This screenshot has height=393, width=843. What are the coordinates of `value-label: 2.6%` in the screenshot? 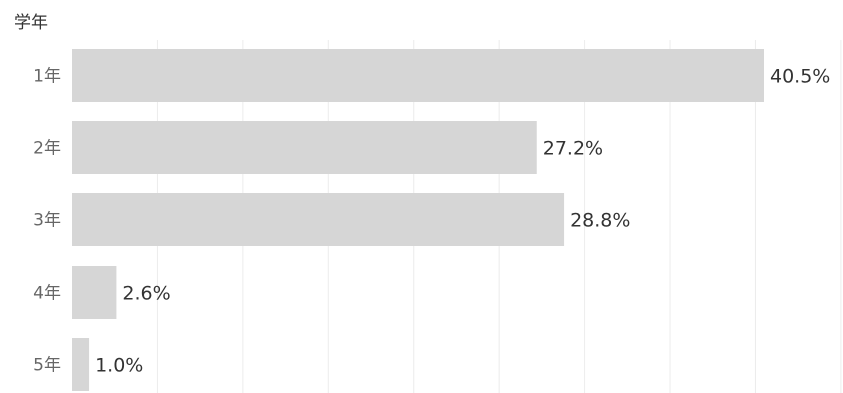 It's located at (146, 294).